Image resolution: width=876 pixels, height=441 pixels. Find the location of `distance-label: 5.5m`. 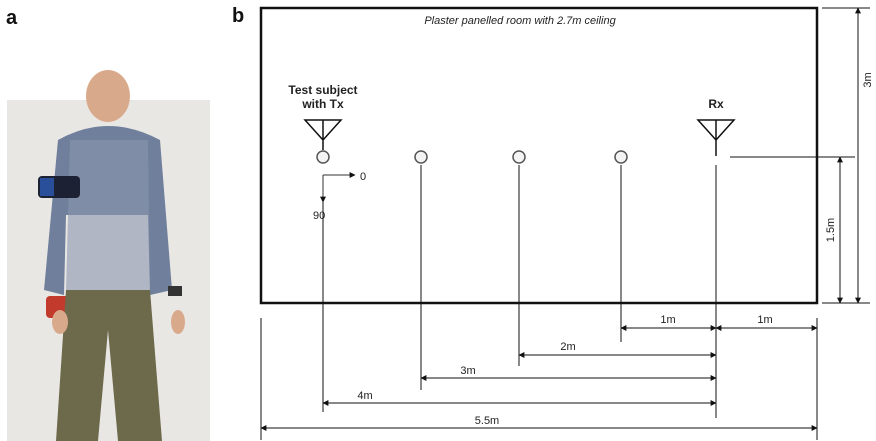

distance-label: 5.5m is located at coordinates (487, 421).